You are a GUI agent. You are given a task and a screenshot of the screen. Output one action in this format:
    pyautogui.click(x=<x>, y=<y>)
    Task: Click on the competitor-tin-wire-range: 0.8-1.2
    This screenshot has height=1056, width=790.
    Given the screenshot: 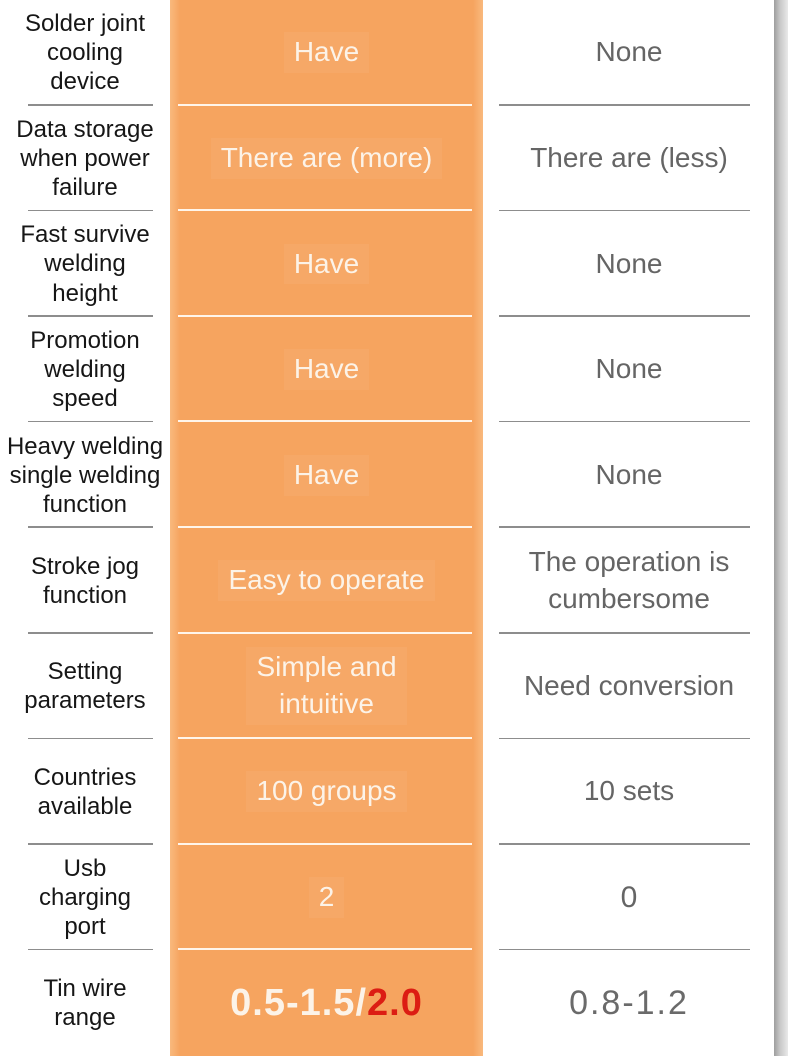 What is the action you would take?
    pyautogui.click(x=629, y=1002)
    